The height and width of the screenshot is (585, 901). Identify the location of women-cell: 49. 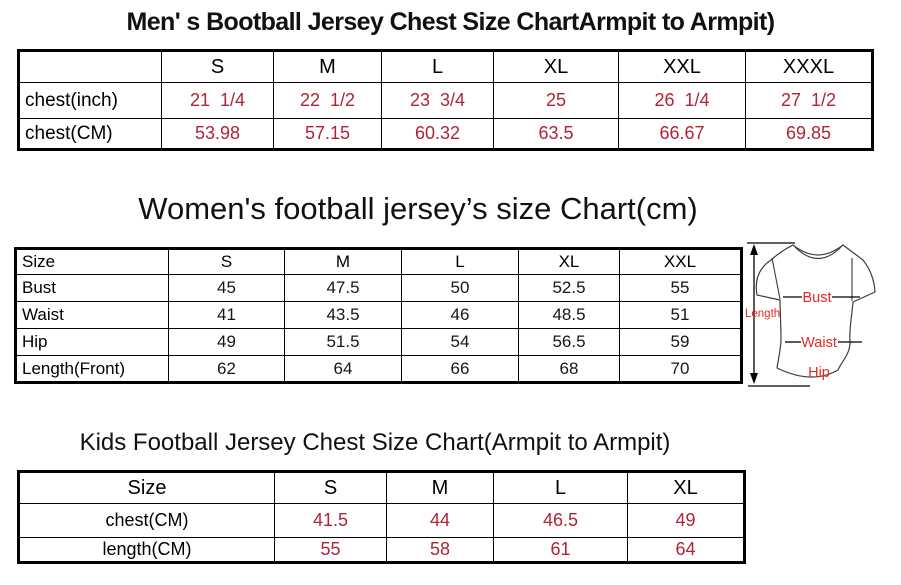
(226, 342).